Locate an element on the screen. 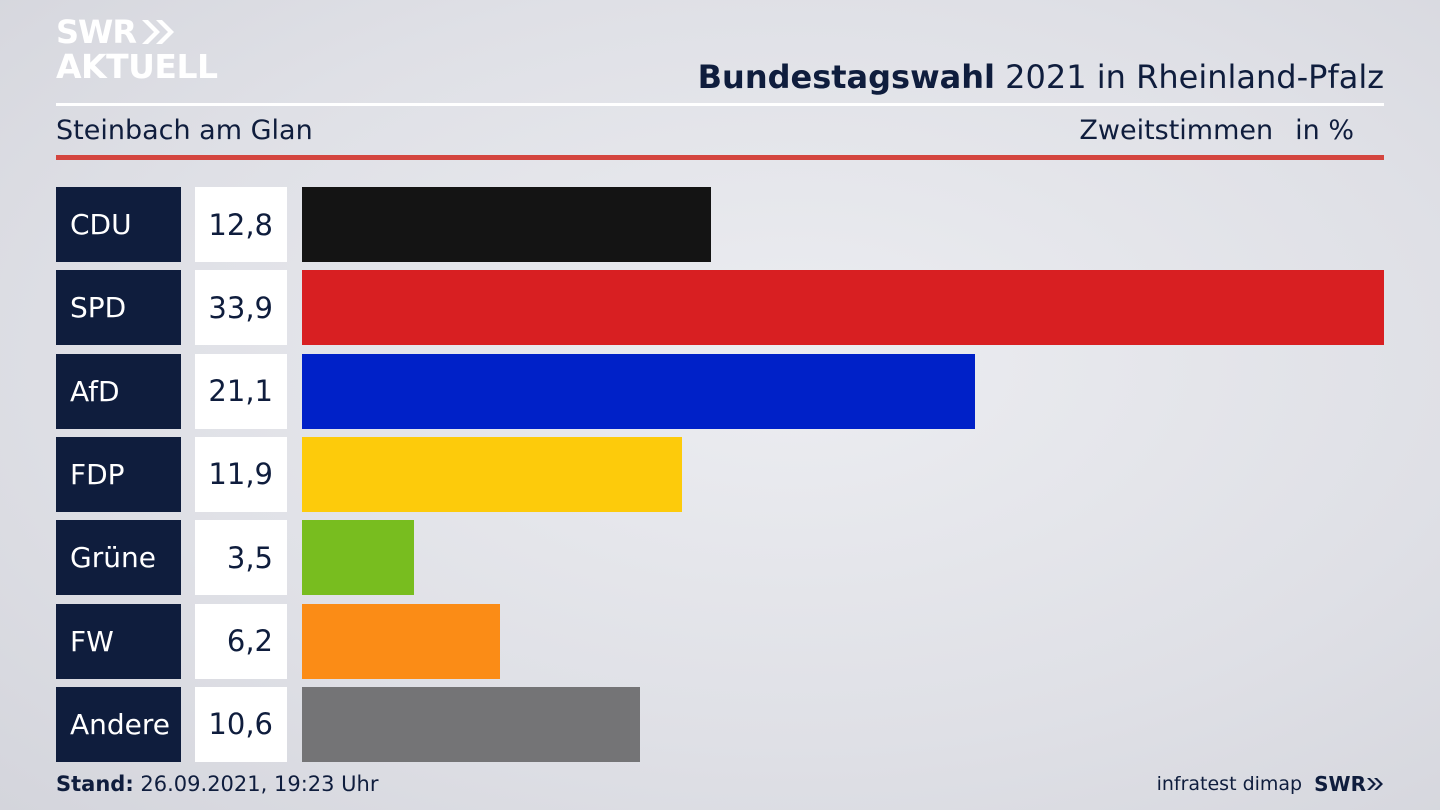 Image resolution: width=1440 pixels, height=810 pixels. party-label: Andere is located at coordinates (118, 724).